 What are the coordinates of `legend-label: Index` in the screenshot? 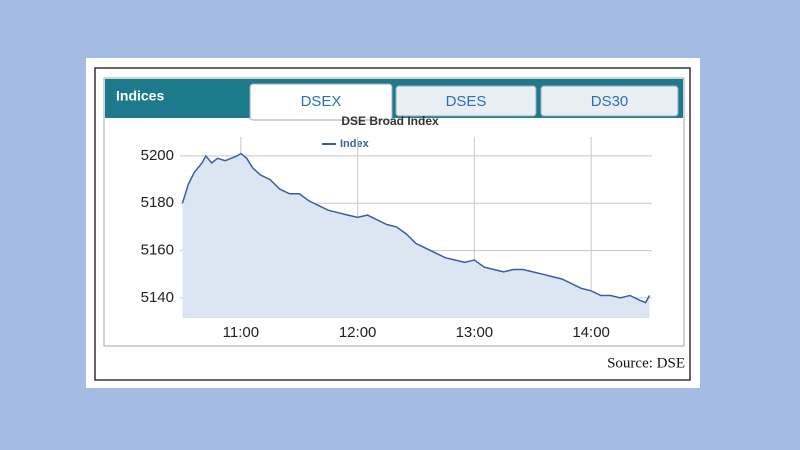 It's located at (355, 144).